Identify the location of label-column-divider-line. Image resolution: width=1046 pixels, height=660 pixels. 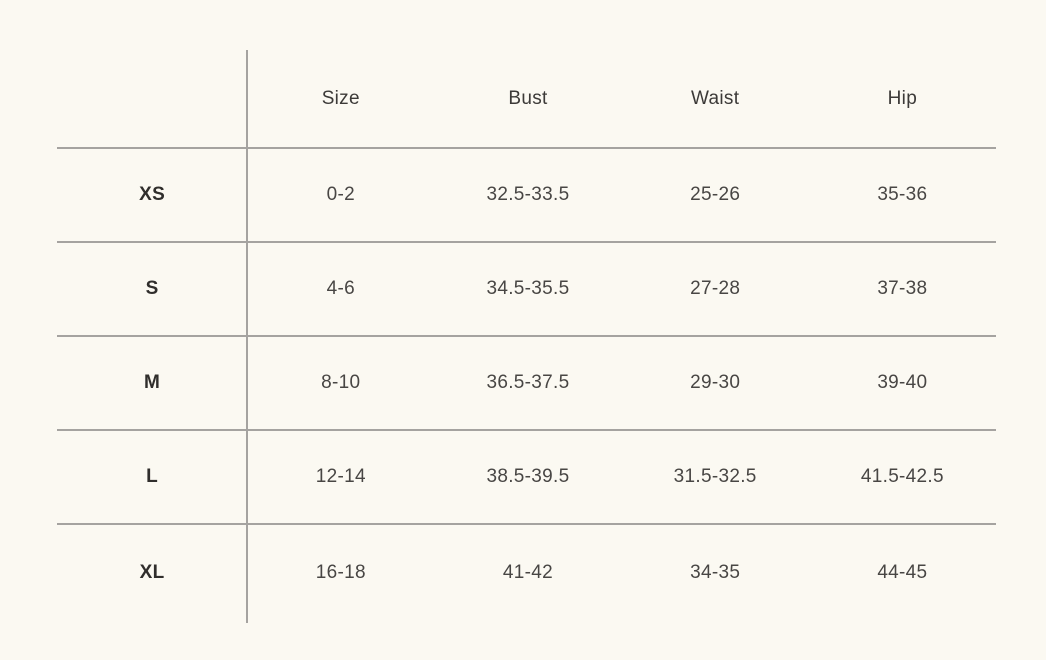
(247, 336).